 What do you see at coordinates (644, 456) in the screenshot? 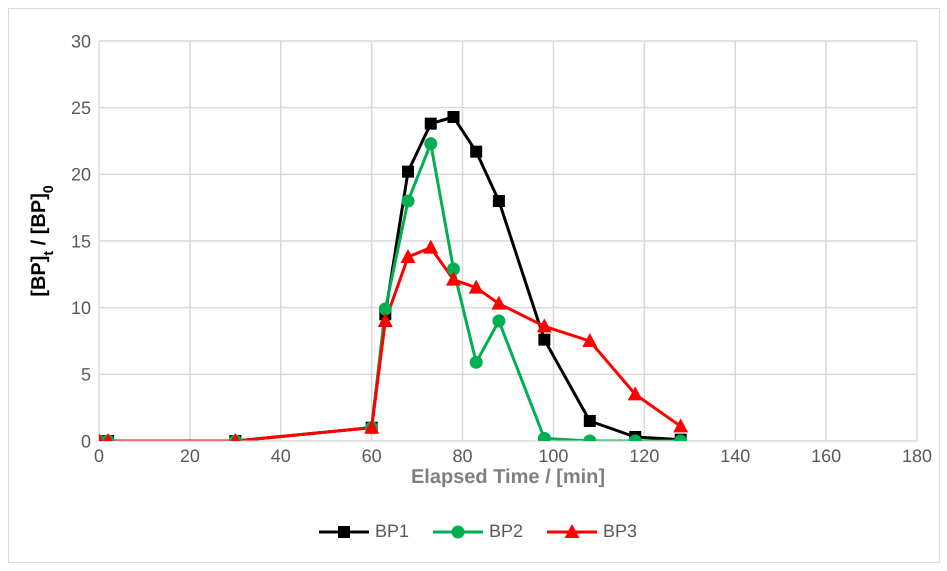
I see `x-tick-label: 120` at bounding box center [644, 456].